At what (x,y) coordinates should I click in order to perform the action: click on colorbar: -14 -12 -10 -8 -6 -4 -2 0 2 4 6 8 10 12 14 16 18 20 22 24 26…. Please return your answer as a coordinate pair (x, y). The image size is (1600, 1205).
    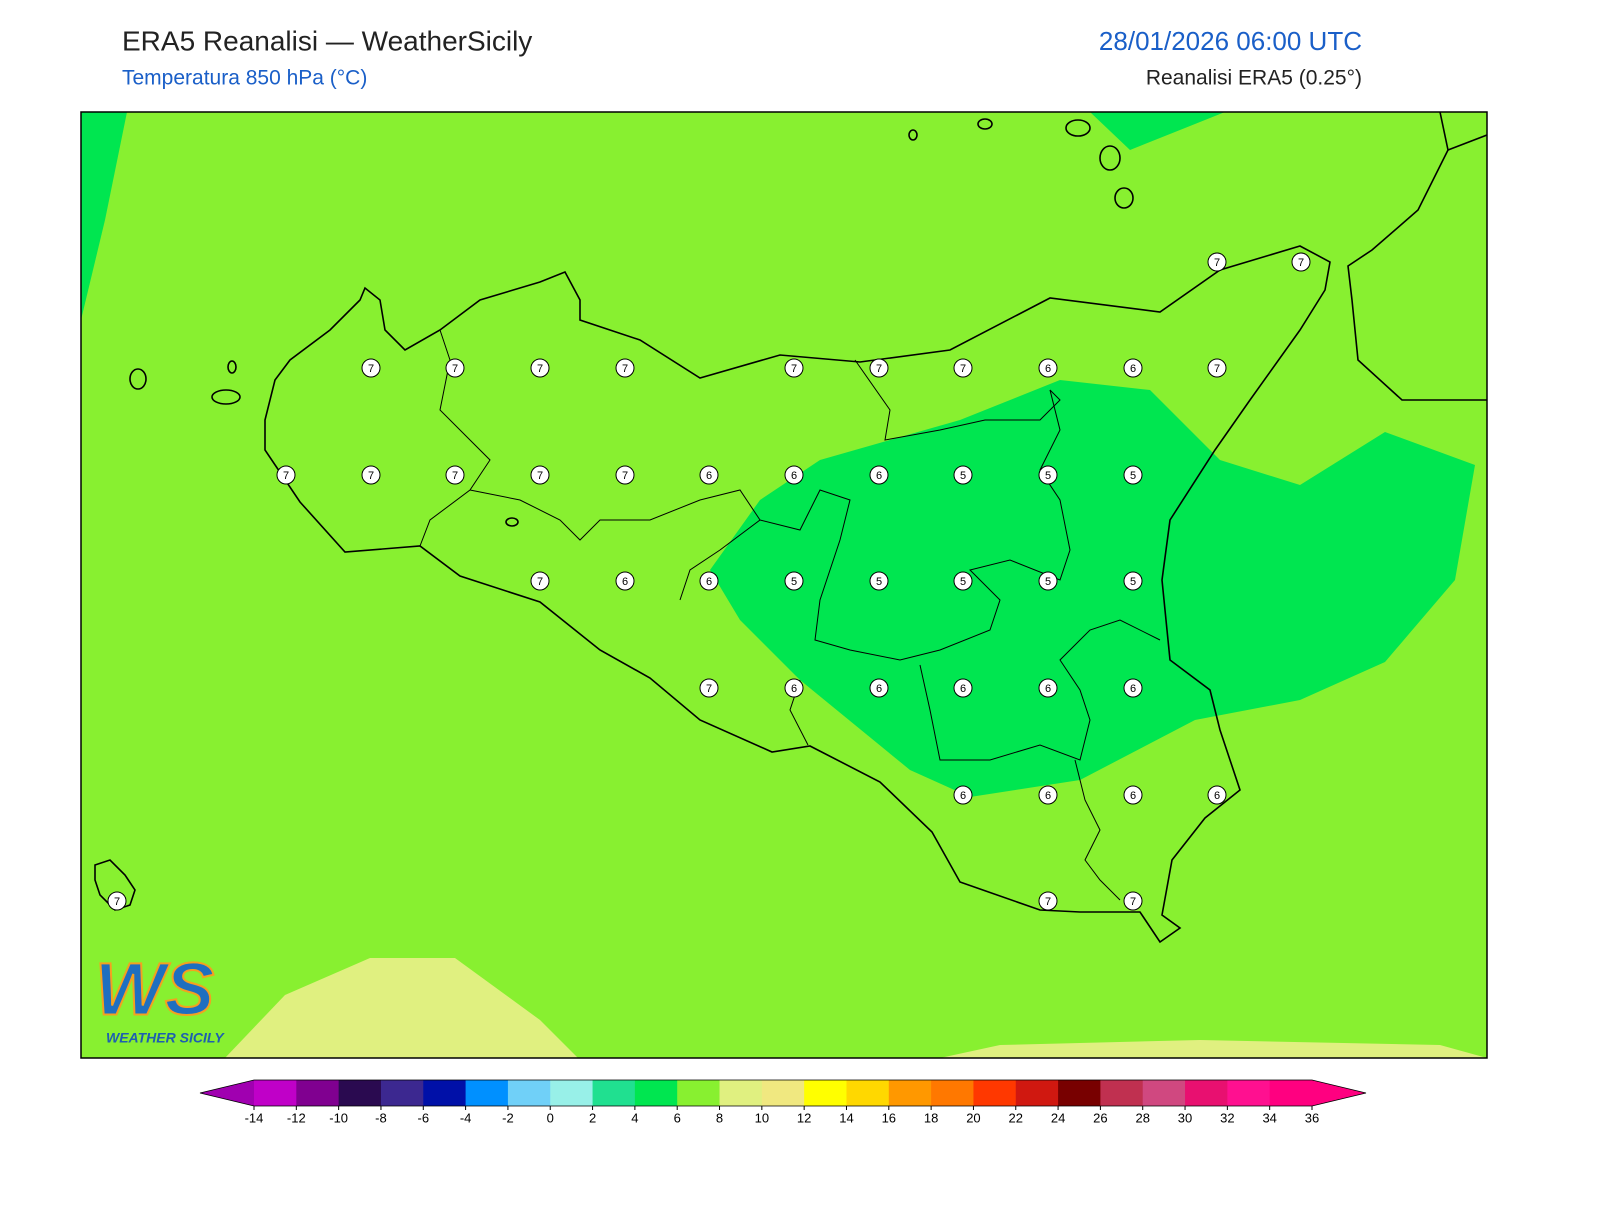
    Looking at the image, I should click on (783, 1102).